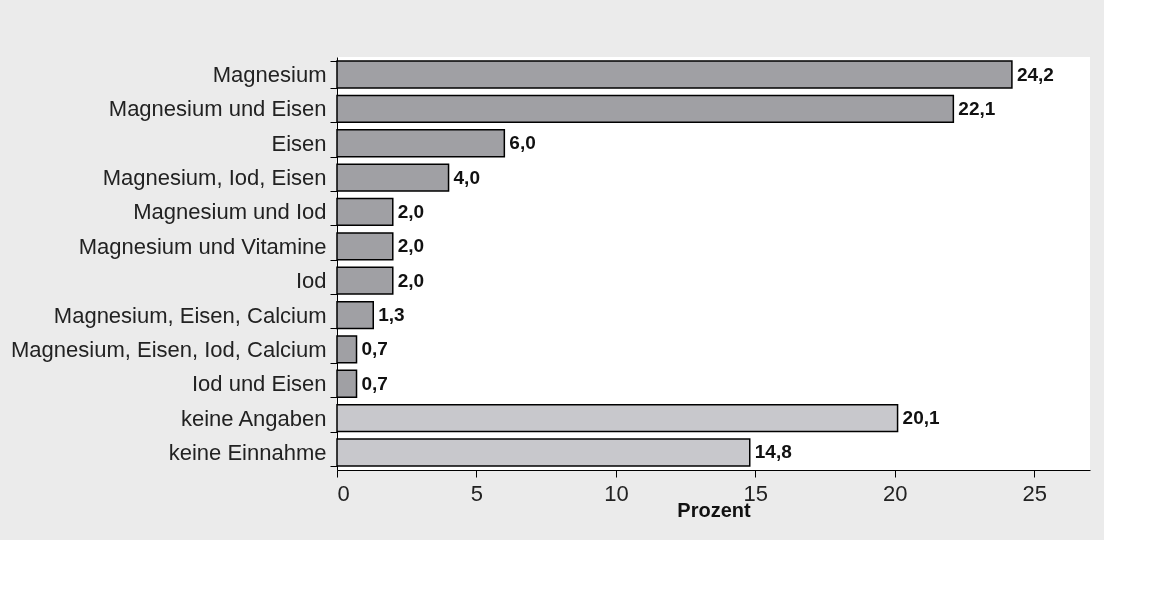 The height and width of the screenshot is (603, 1173). Describe the element at coordinates (977, 108) in the screenshot. I see `data-label: 22,1` at that location.